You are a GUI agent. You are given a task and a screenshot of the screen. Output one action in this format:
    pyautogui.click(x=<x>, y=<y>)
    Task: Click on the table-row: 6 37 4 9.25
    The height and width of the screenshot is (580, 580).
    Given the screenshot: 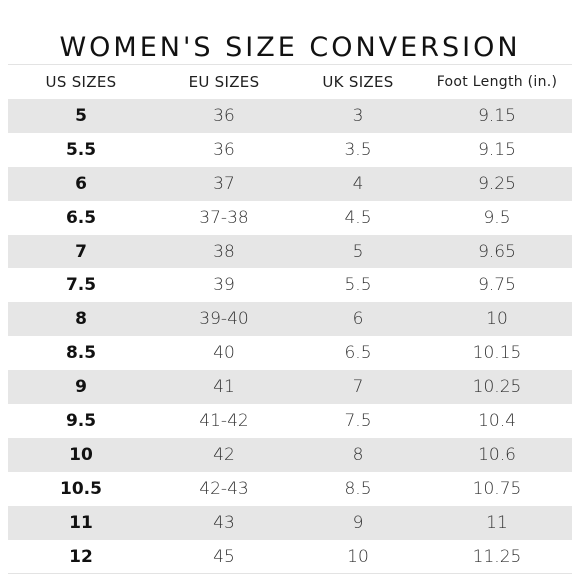 What is the action you would take?
    pyautogui.click(x=290, y=183)
    